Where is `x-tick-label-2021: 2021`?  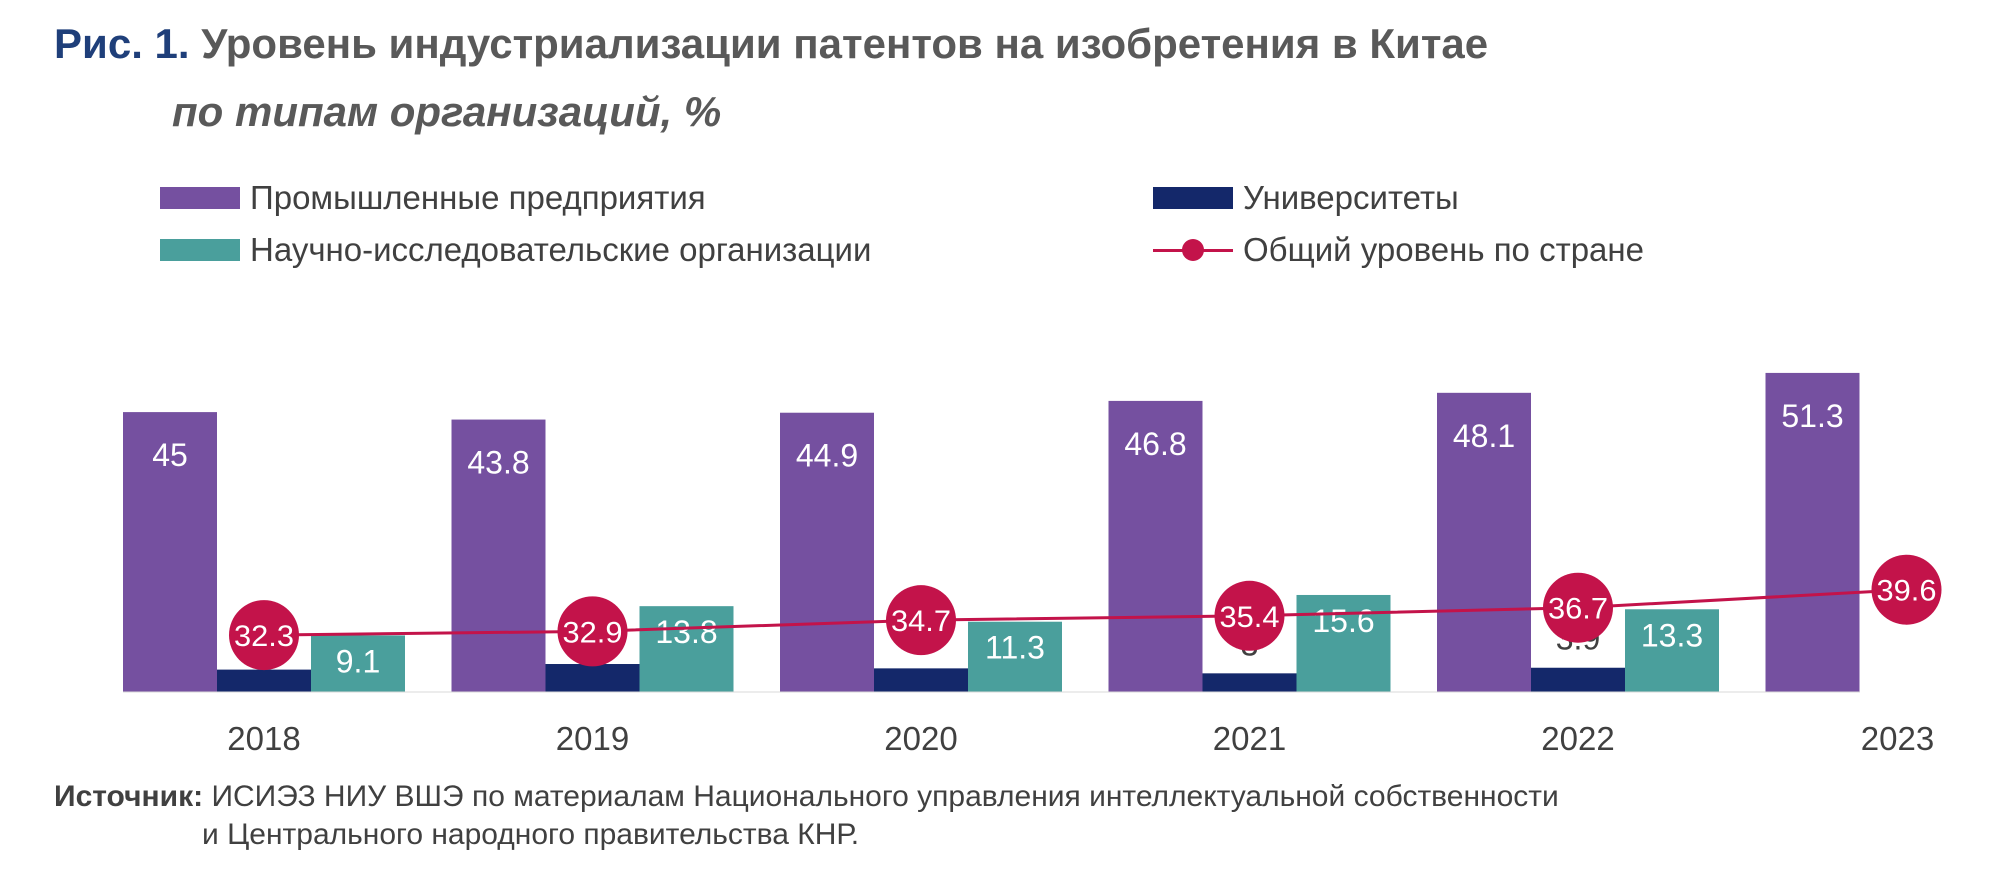 x-tick-label-2021: 2021 is located at coordinates (1249, 738).